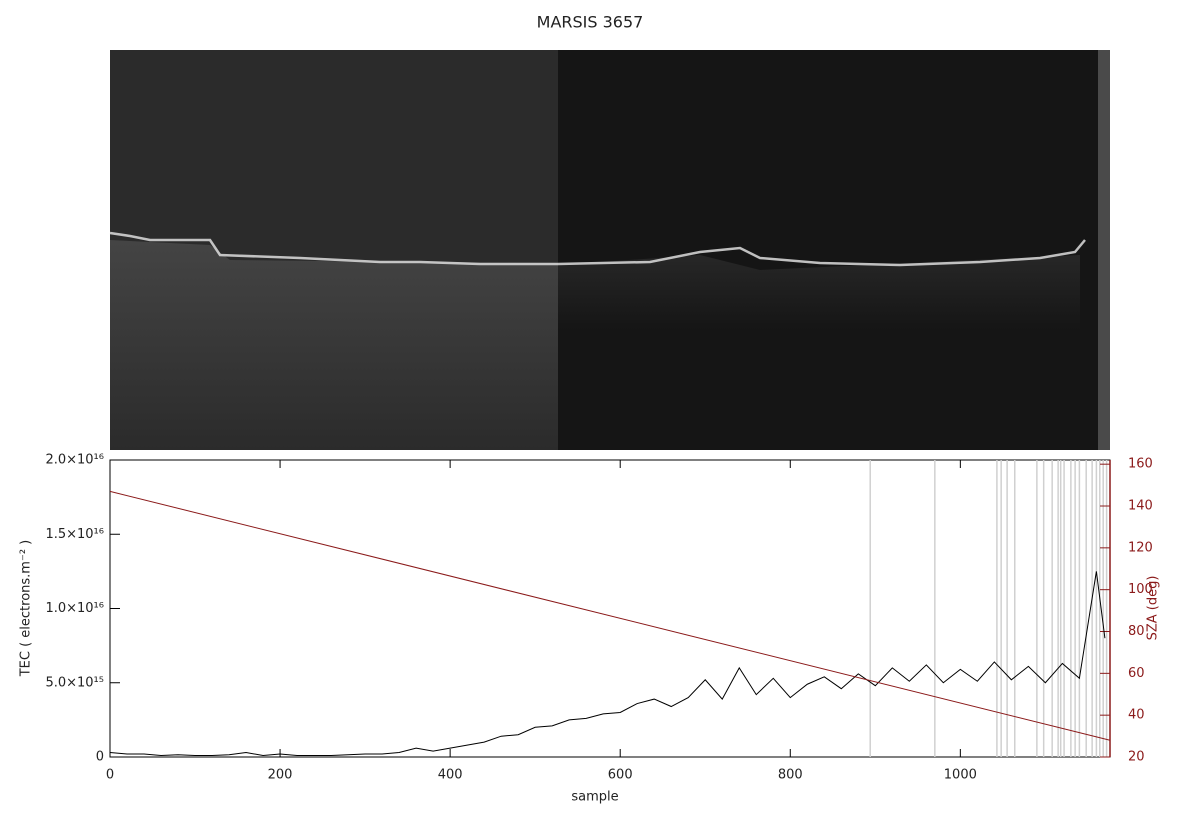 The image size is (1180, 830). What do you see at coordinates (450, 775) in the screenshot?
I see `x-tick-label: 400` at bounding box center [450, 775].